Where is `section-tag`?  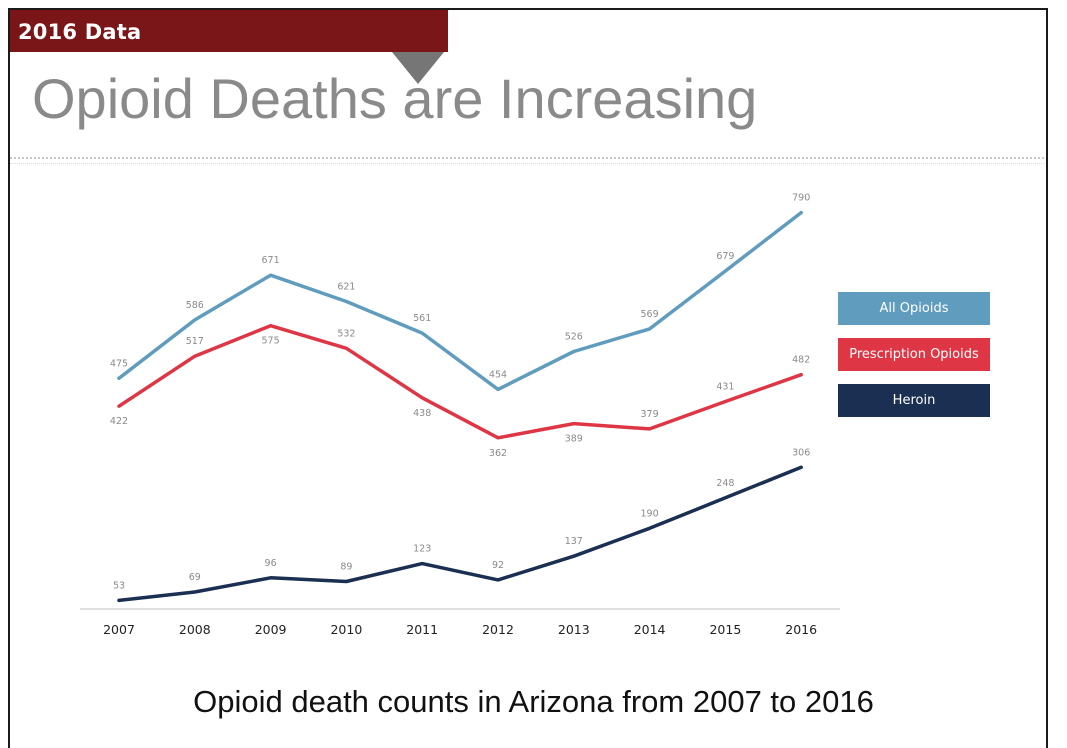
section-tag is located at coordinates (229, 31).